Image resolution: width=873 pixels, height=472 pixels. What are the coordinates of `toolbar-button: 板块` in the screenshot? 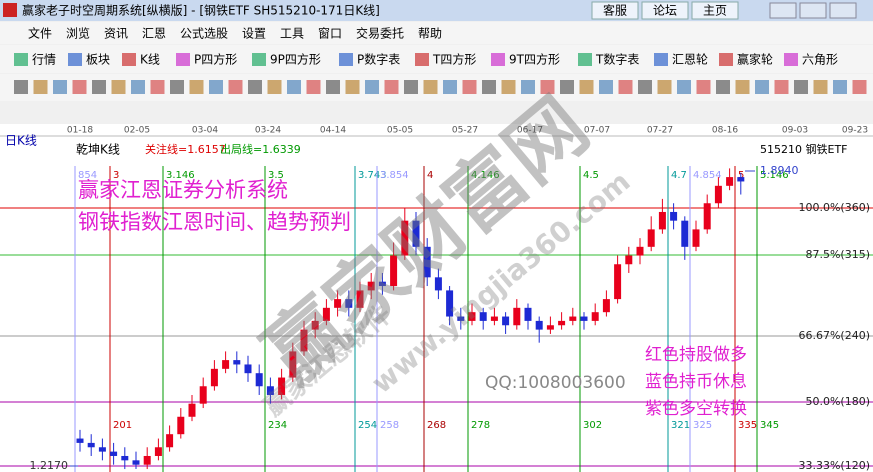 It's located at (98, 60).